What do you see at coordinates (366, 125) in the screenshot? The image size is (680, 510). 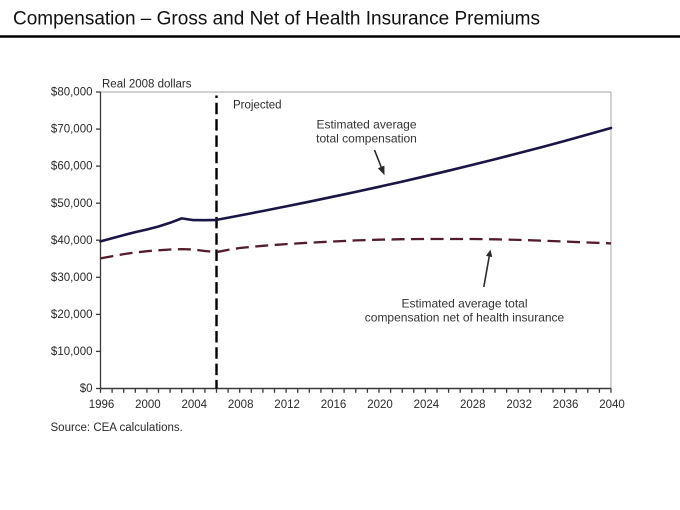 I see `svg-text: Estimated average` at bounding box center [366, 125].